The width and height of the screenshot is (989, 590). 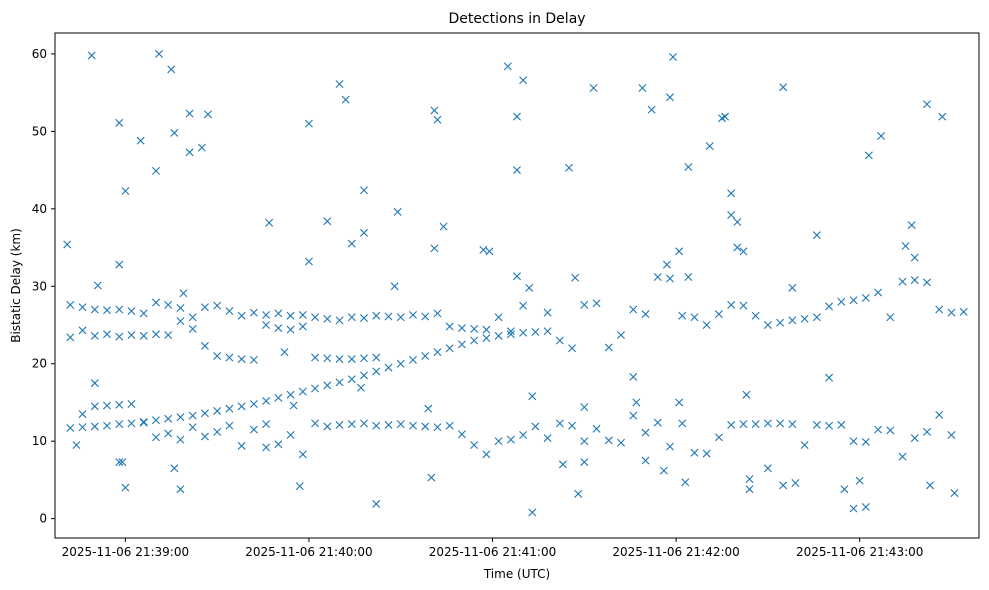 I want to click on y-axis: 0 10 20 30 40 50 60, so click(x=43, y=286).